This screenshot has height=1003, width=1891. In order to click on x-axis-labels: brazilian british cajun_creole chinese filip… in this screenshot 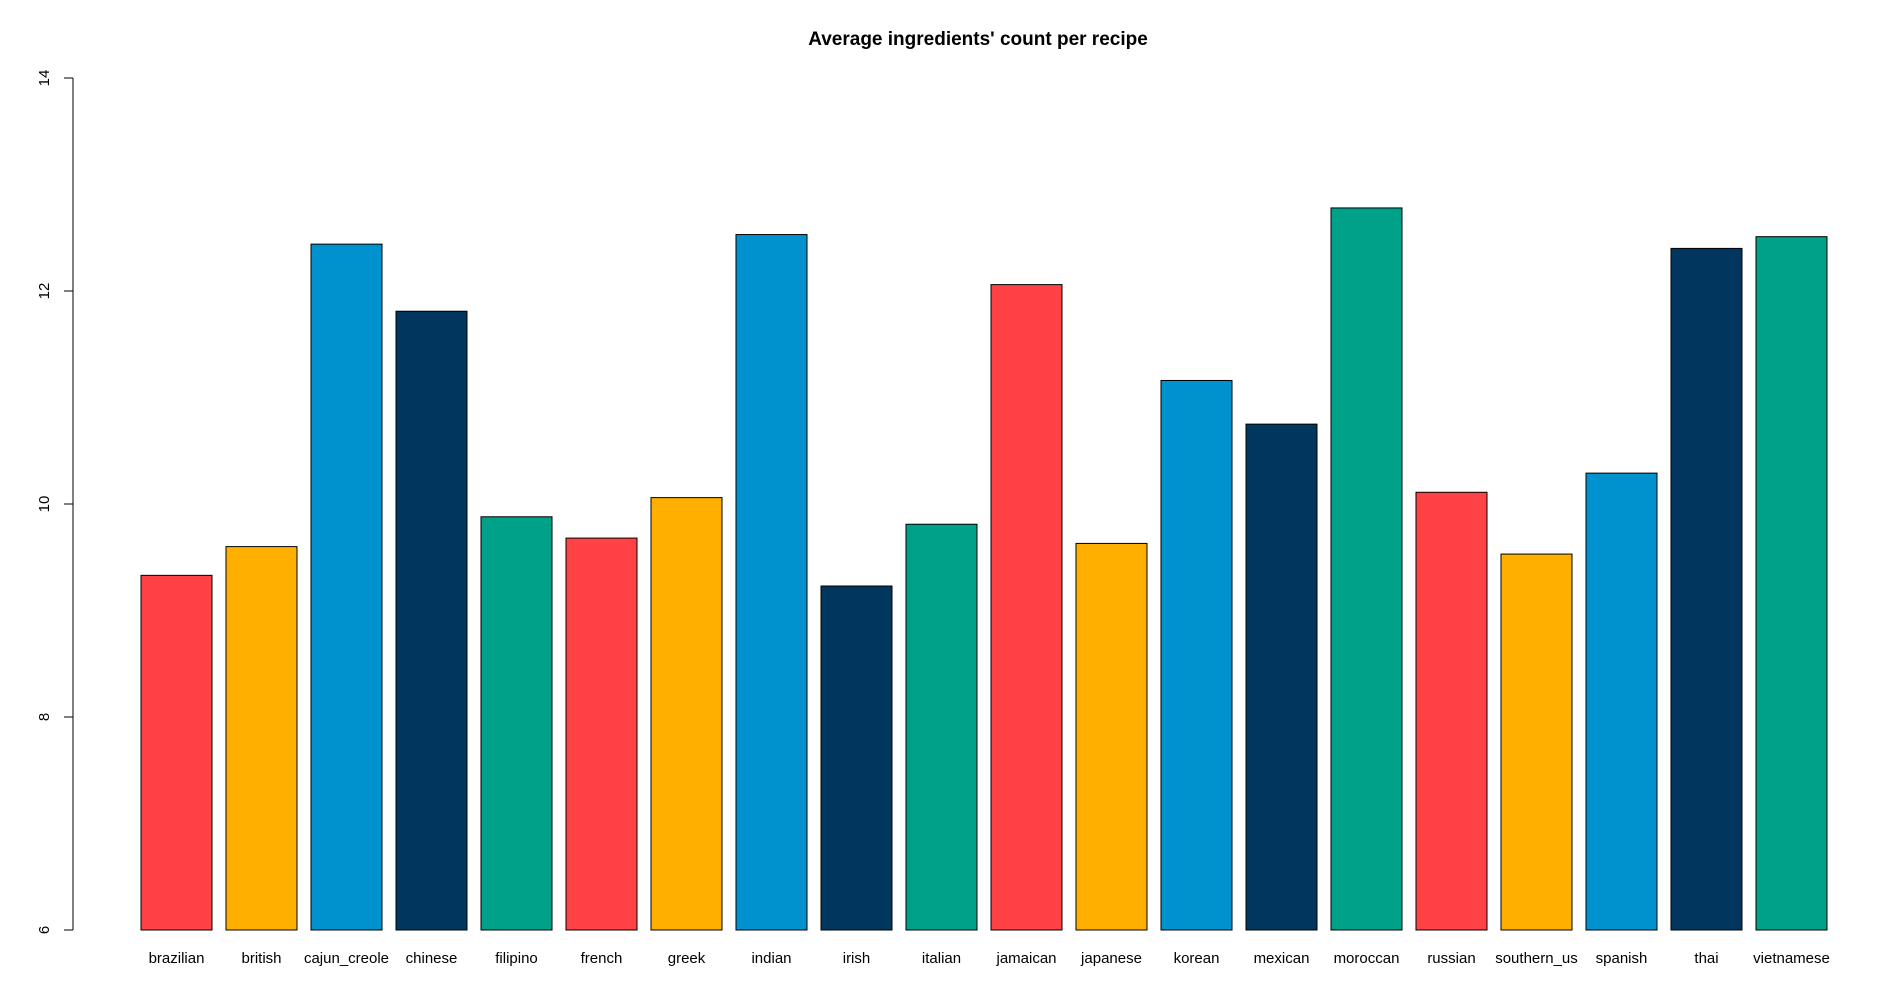, I will do `click(989, 958)`.